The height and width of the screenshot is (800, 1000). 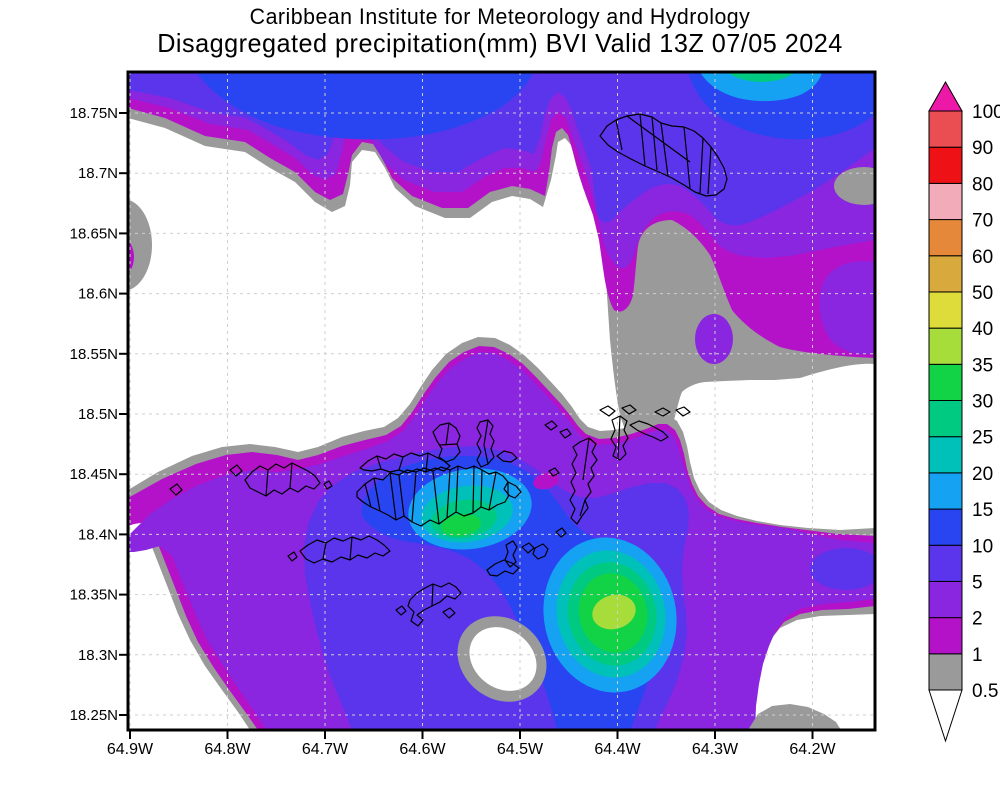 What do you see at coordinates (364, 106) in the screenshot?
I see `contour-north-10mm-west` at bounding box center [364, 106].